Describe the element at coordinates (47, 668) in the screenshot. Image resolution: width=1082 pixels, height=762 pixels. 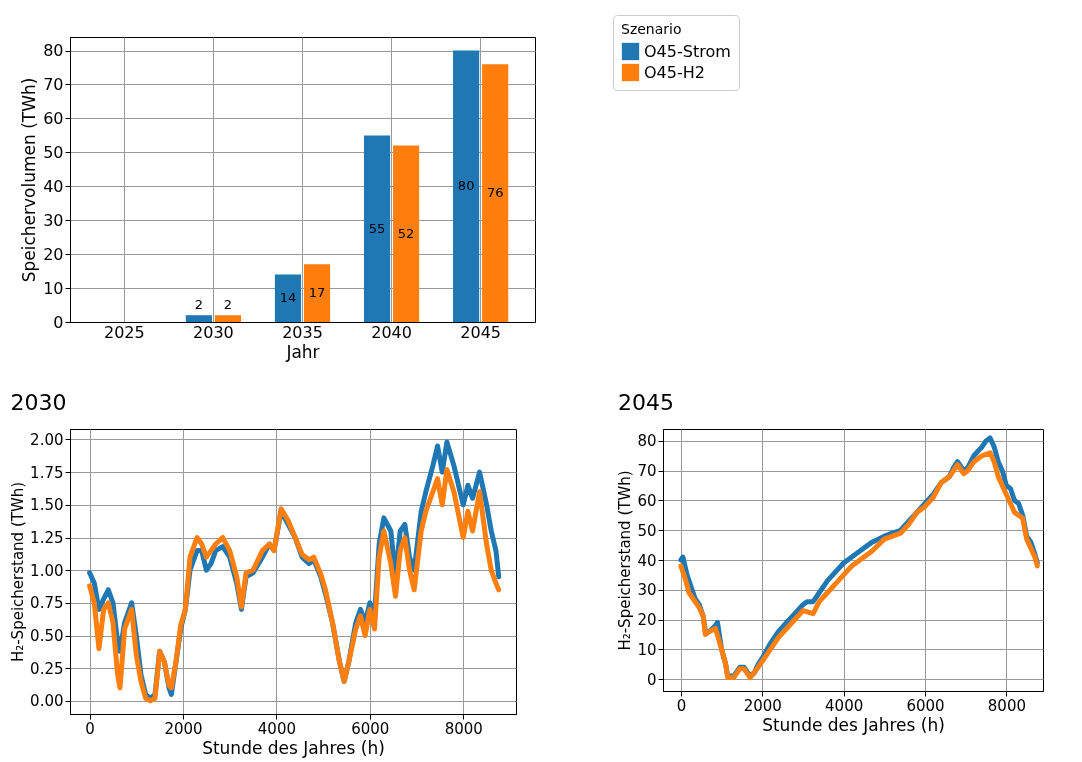
I see `y-tick-label: 0.25` at that location.